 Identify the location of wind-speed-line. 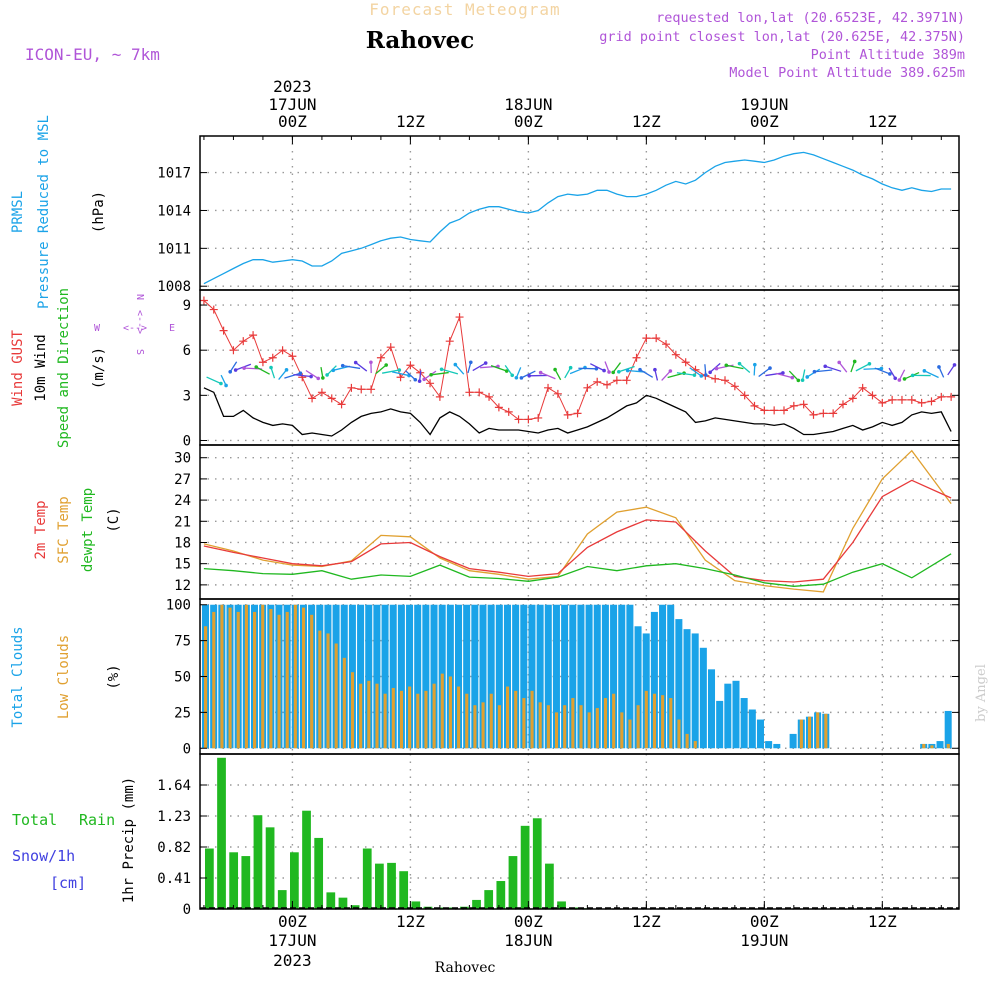
(577, 412).